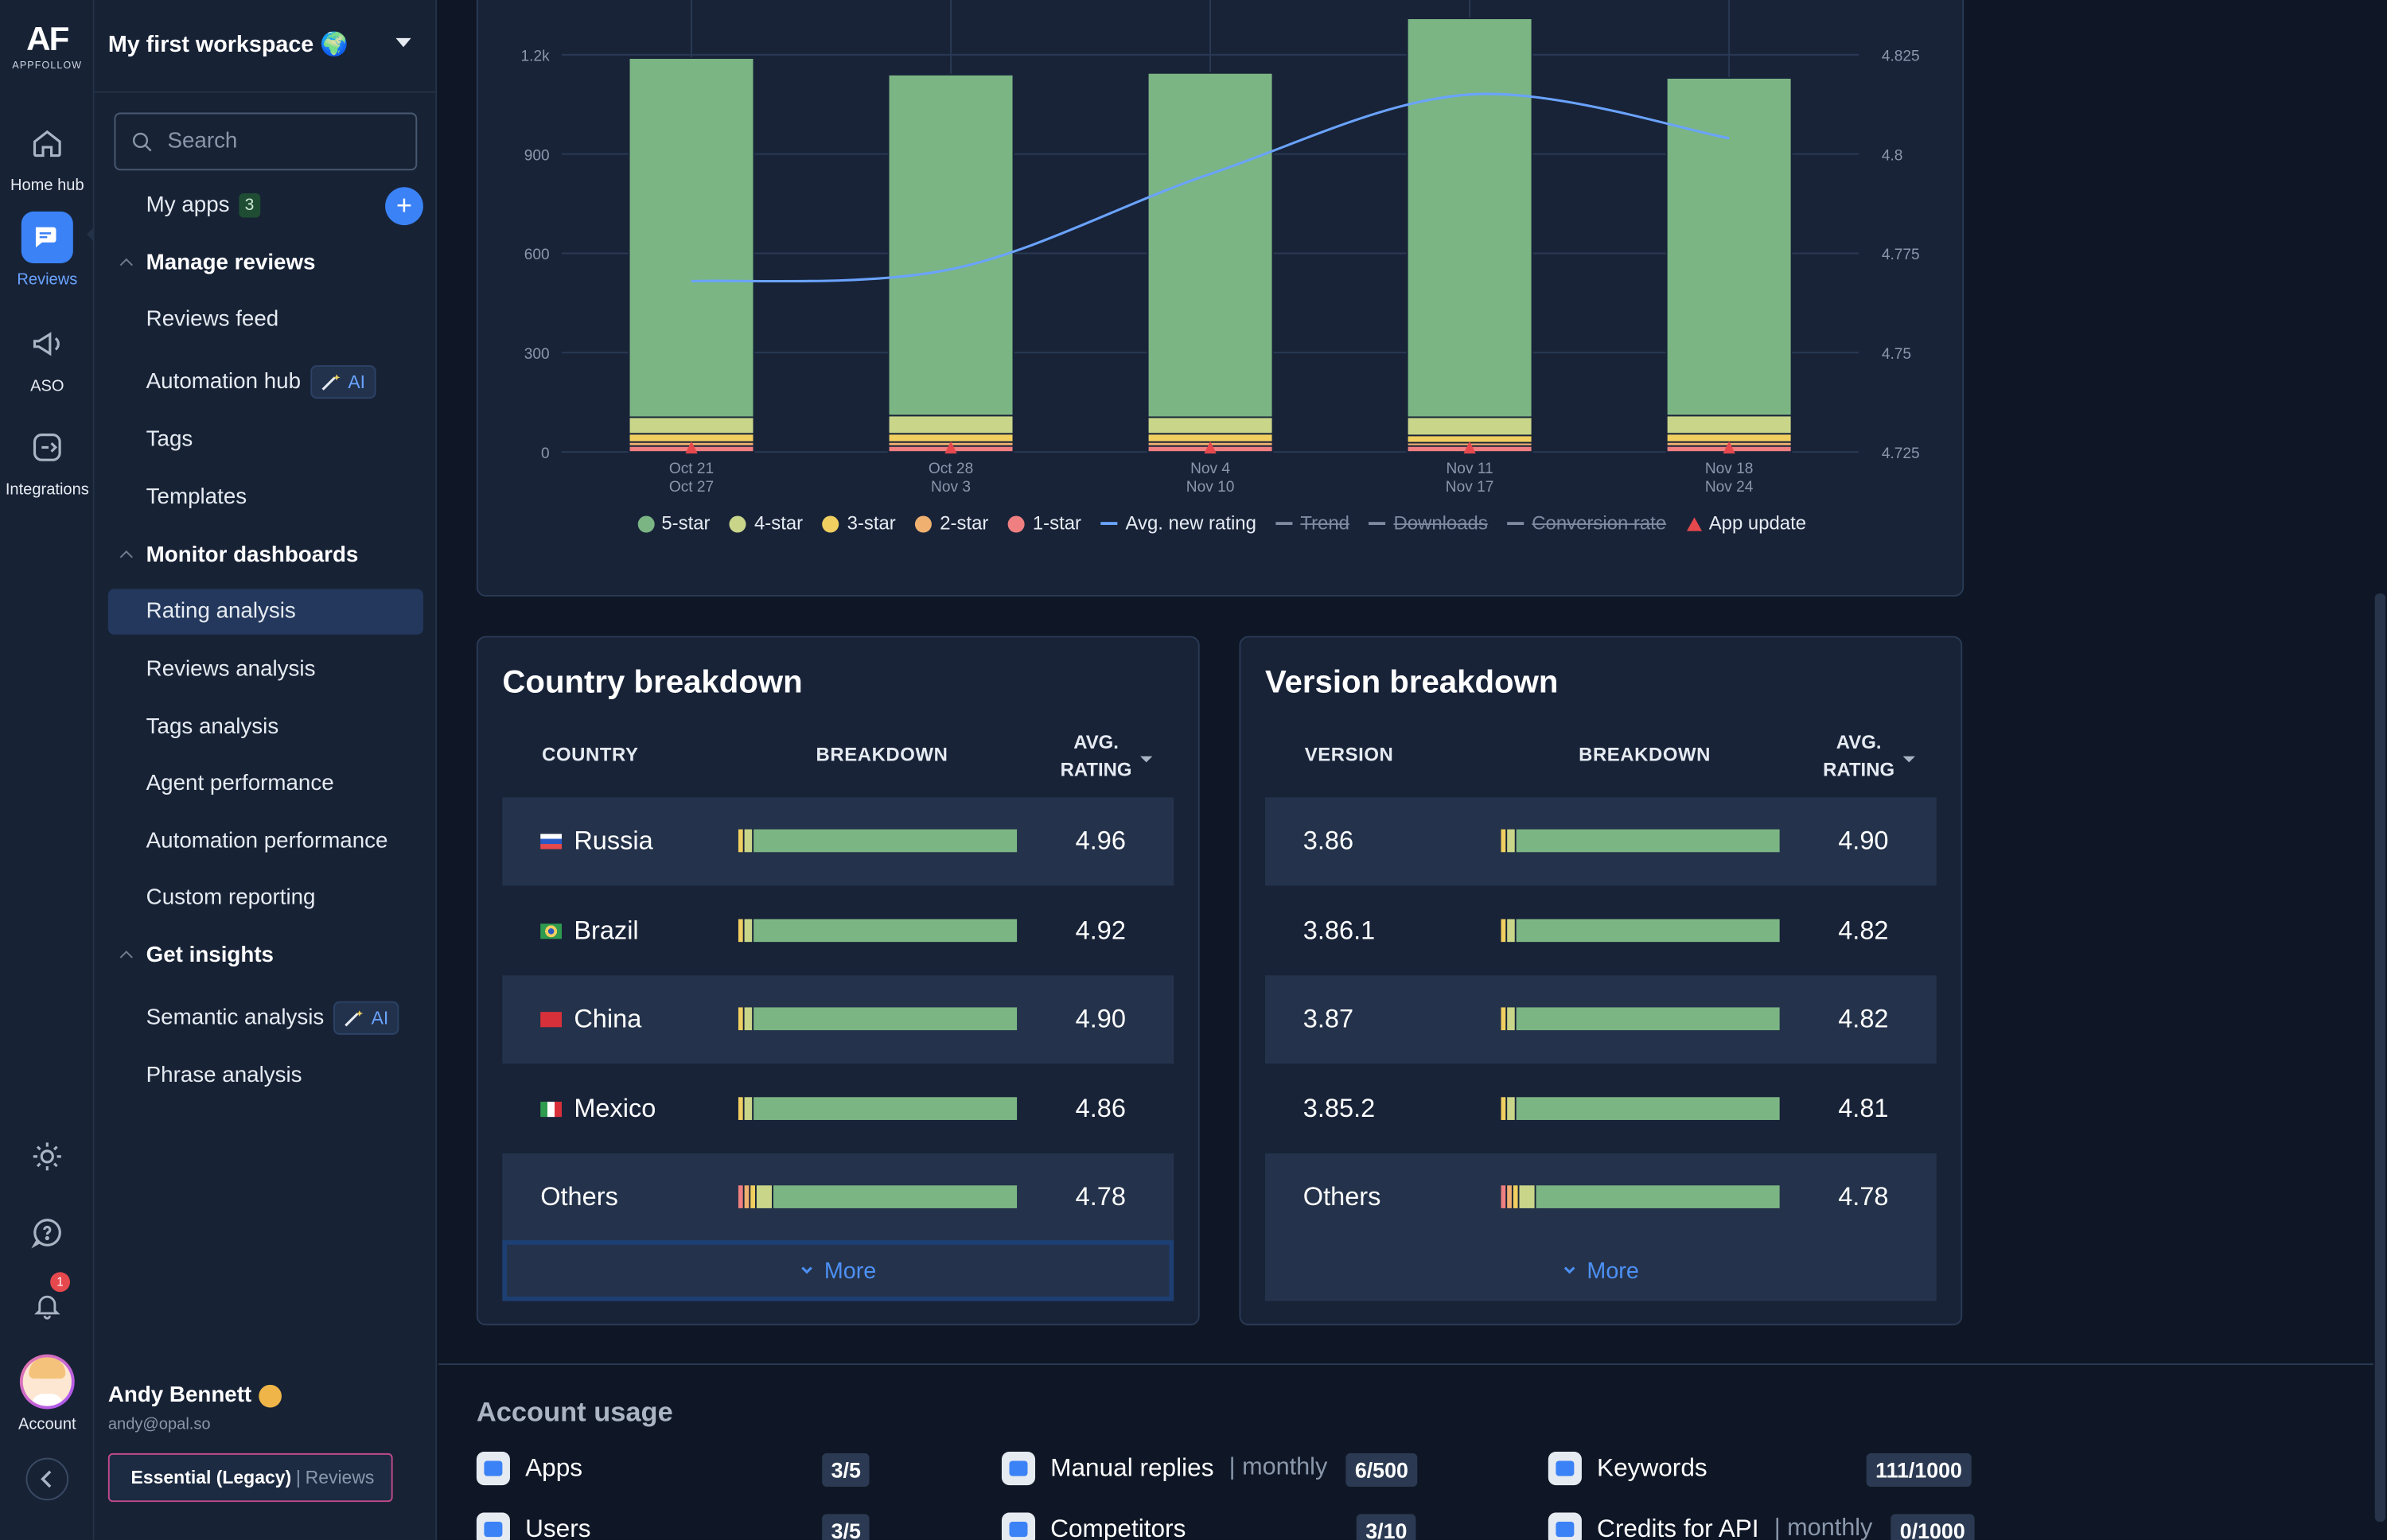 The width and height of the screenshot is (2387, 1540). What do you see at coordinates (47, 1159) in the screenshot?
I see `theme-toggle` at bounding box center [47, 1159].